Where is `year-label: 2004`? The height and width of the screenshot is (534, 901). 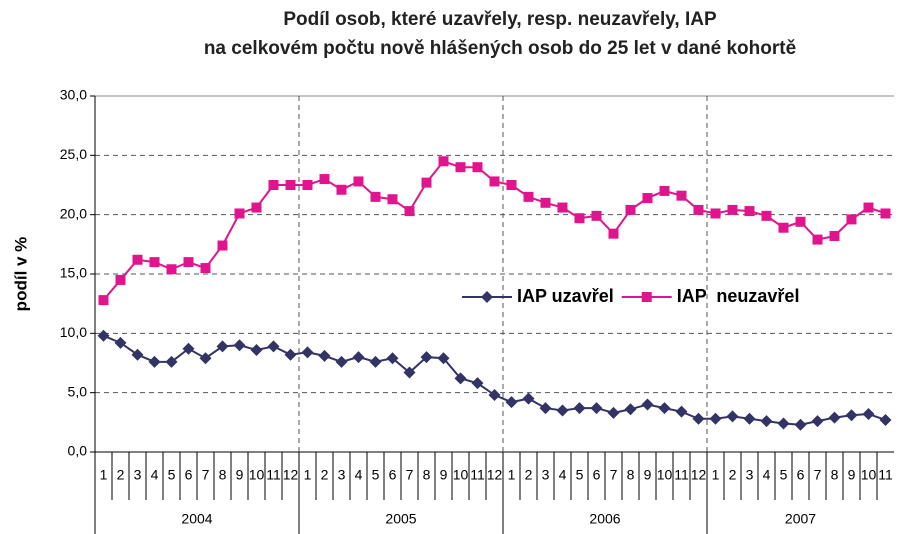 year-label: 2004 is located at coordinates (196, 519).